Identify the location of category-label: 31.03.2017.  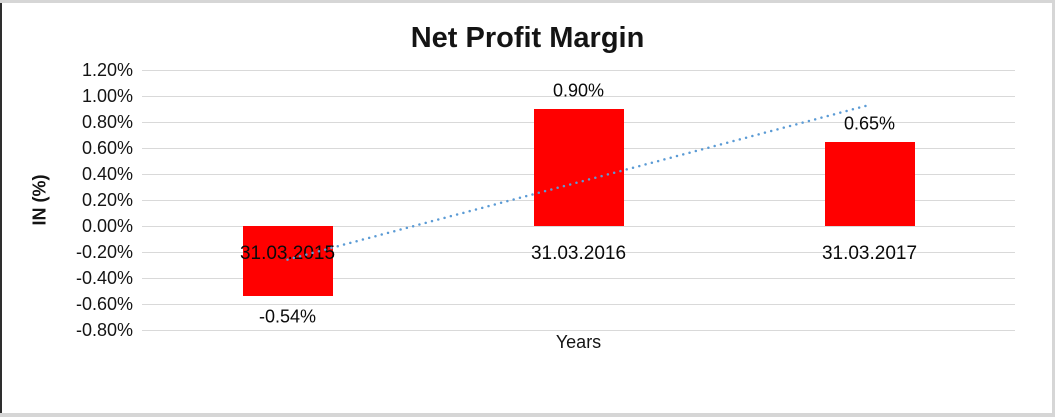
(869, 253).